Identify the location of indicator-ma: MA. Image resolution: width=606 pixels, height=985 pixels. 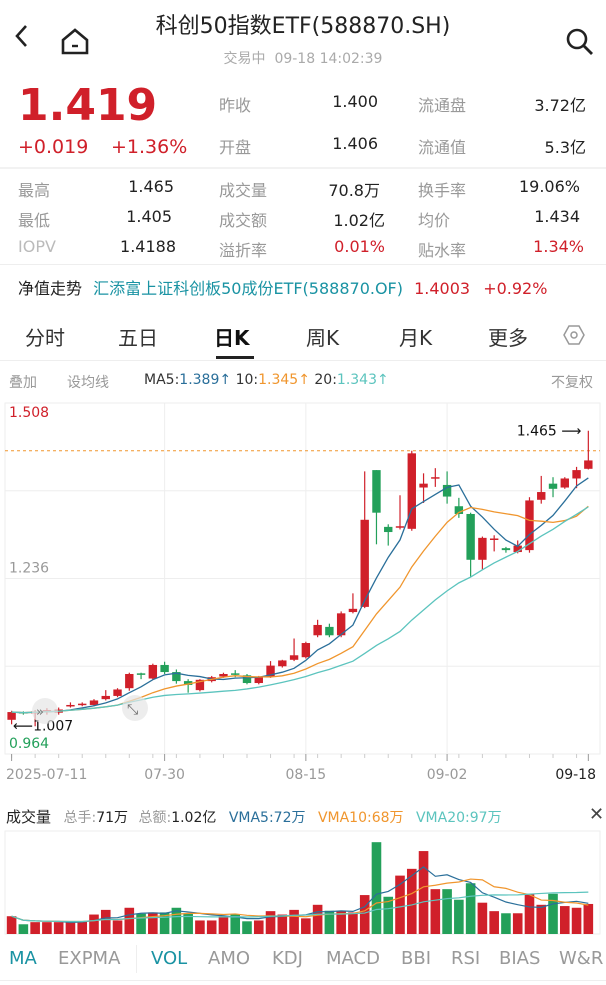
(23, 958).